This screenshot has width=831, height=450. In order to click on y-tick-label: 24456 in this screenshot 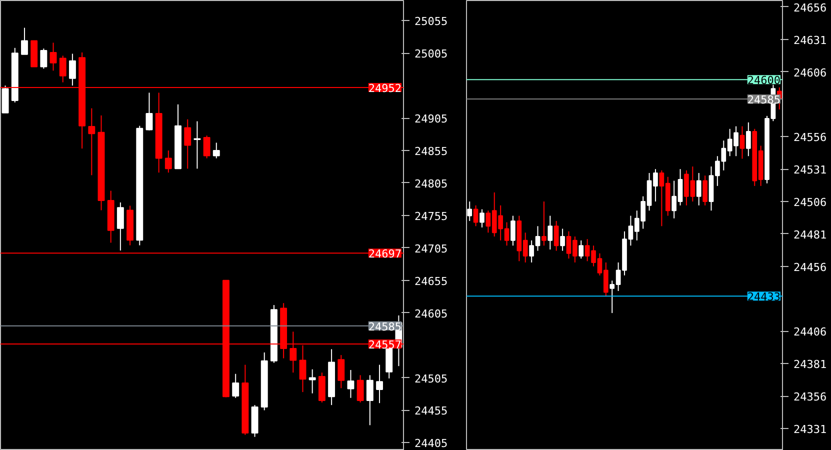, I will do `click(810, 267)`.